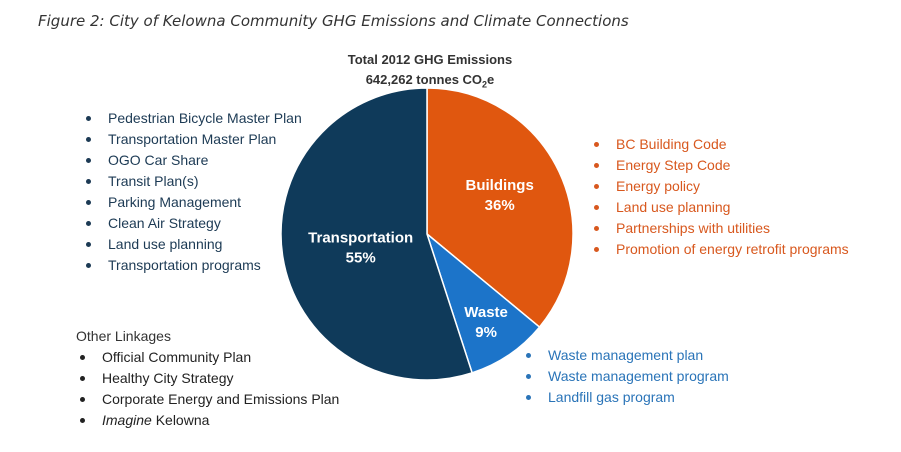 The image size is (901, 452). I want to click on buildings-item: BC Building Code, so click(719, 144).